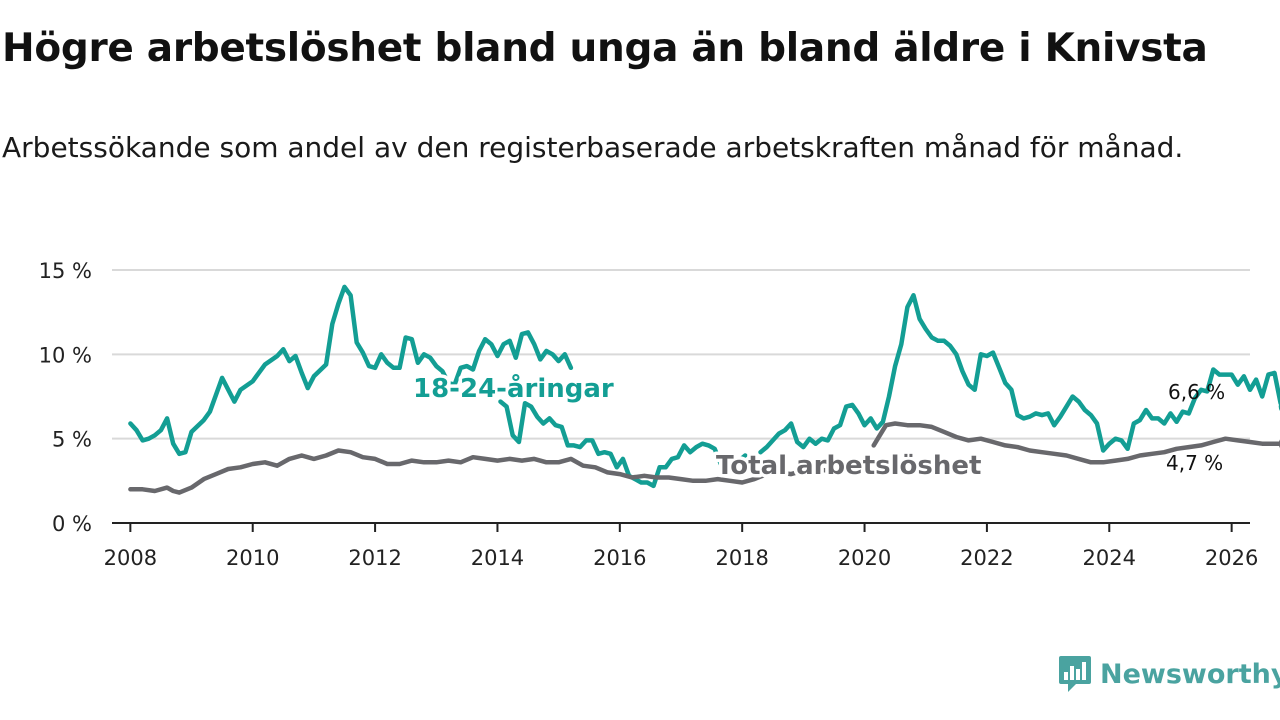  What do you see at coordinates (252, 558) in the screenshot?
I see `x-tick-label: 2010` at bounding box center [252, 558].